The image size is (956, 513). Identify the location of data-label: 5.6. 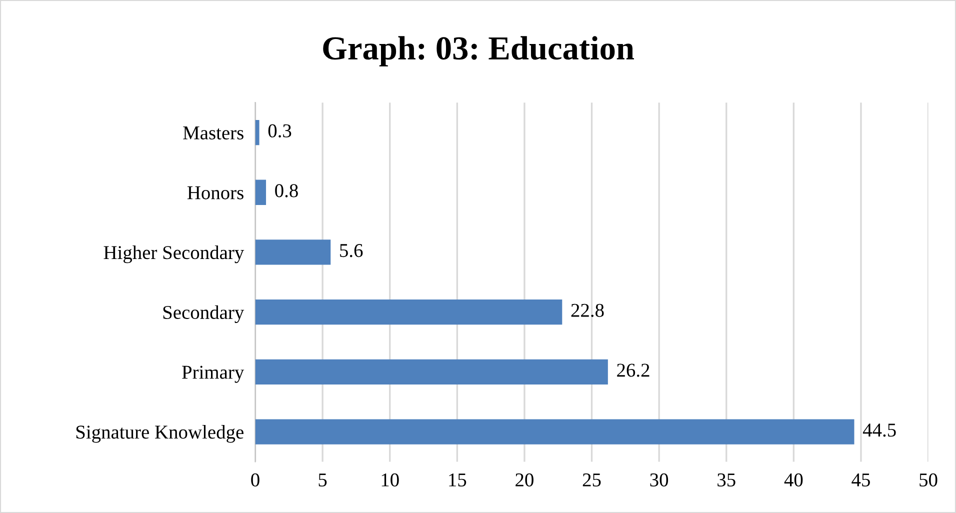
(351, 251).